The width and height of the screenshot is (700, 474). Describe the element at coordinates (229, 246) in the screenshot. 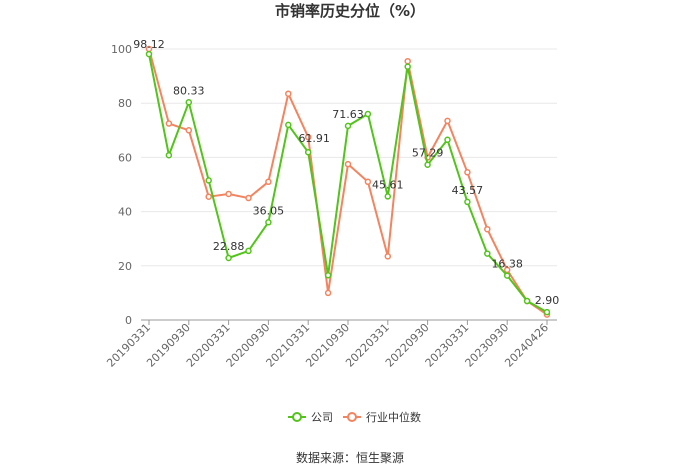

I see `data-label: 22.88` at that location.